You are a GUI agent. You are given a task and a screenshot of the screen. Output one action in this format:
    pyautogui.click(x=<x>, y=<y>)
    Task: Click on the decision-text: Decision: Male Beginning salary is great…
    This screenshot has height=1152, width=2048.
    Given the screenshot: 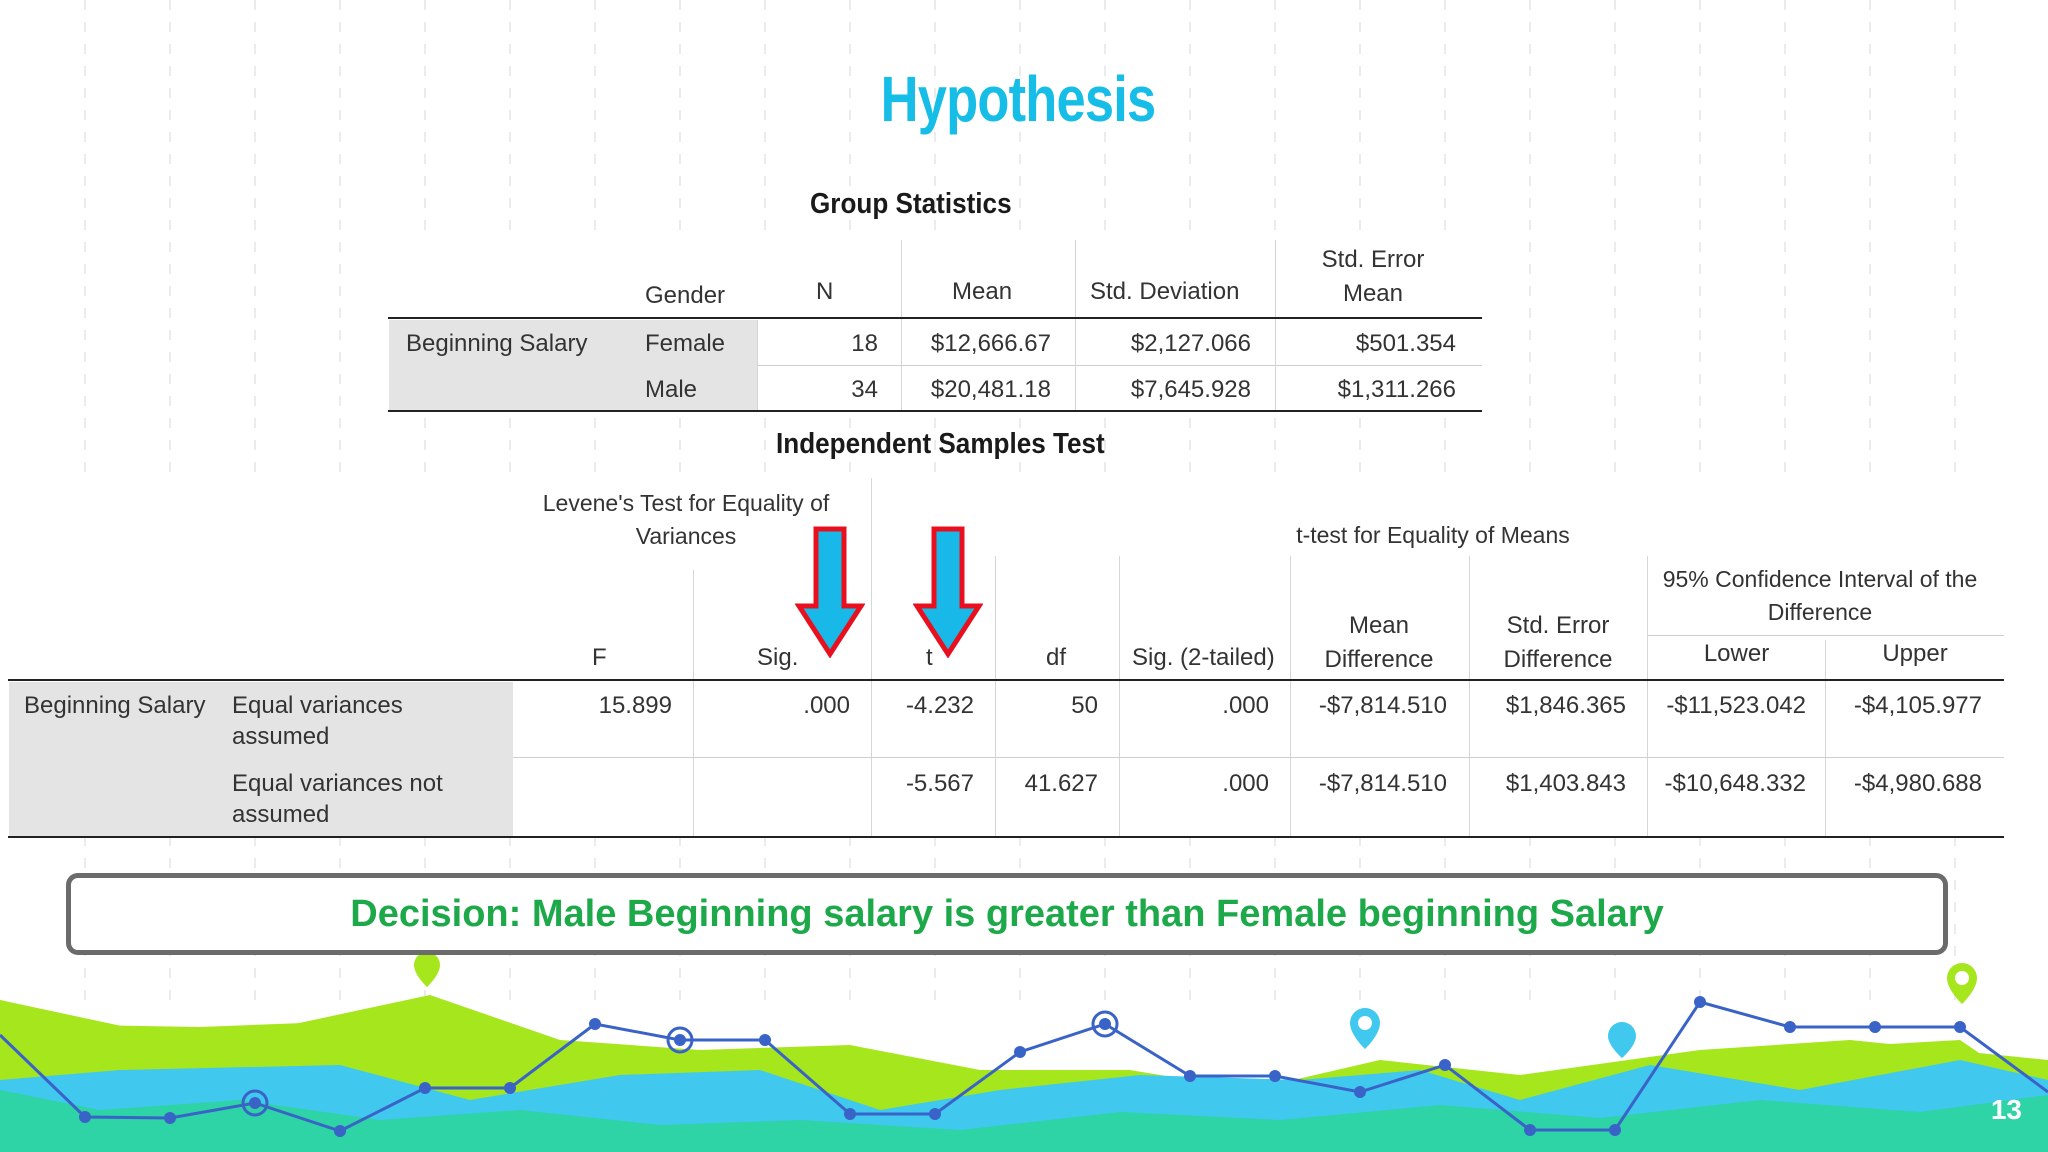 What is the action you would take?
    pyautogui.click(x=1007, y=914)
    